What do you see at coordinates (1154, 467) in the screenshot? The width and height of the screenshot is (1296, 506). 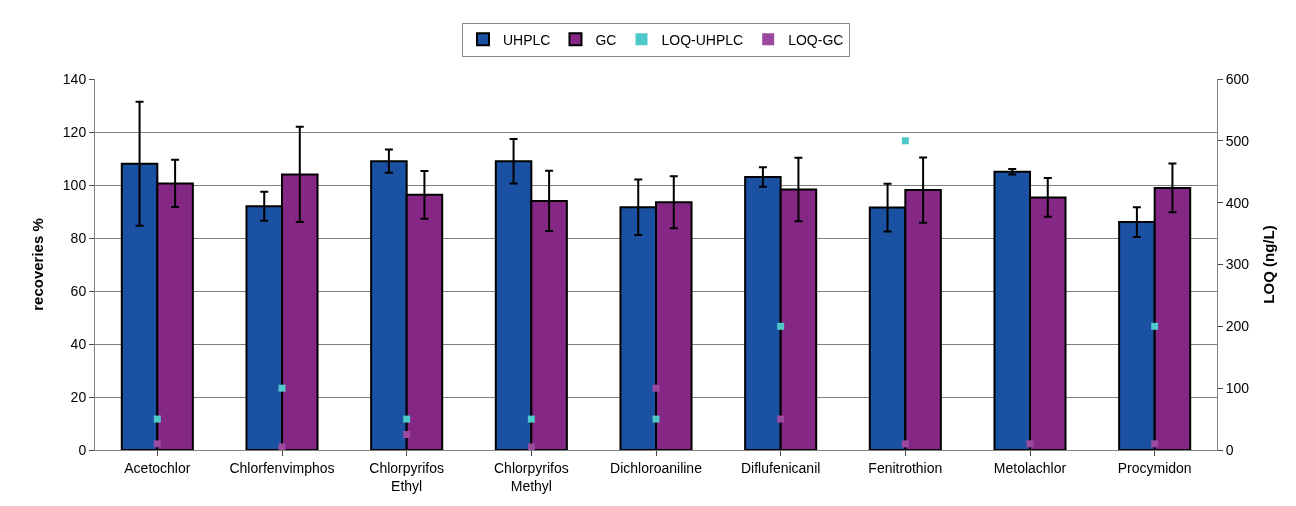 I see `x-tick-label: Procymidon` at bounding box center [1154, 467].